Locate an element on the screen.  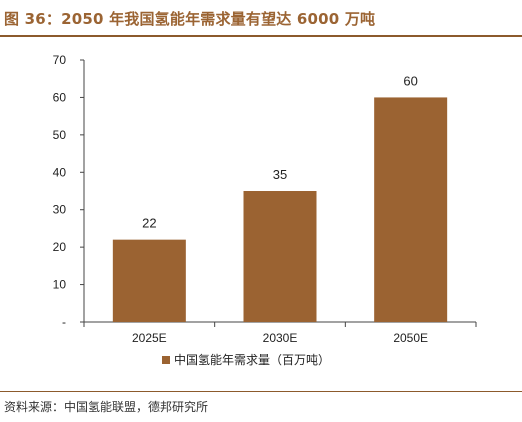
y-tick-label: - is located at coordinates (64, 322).